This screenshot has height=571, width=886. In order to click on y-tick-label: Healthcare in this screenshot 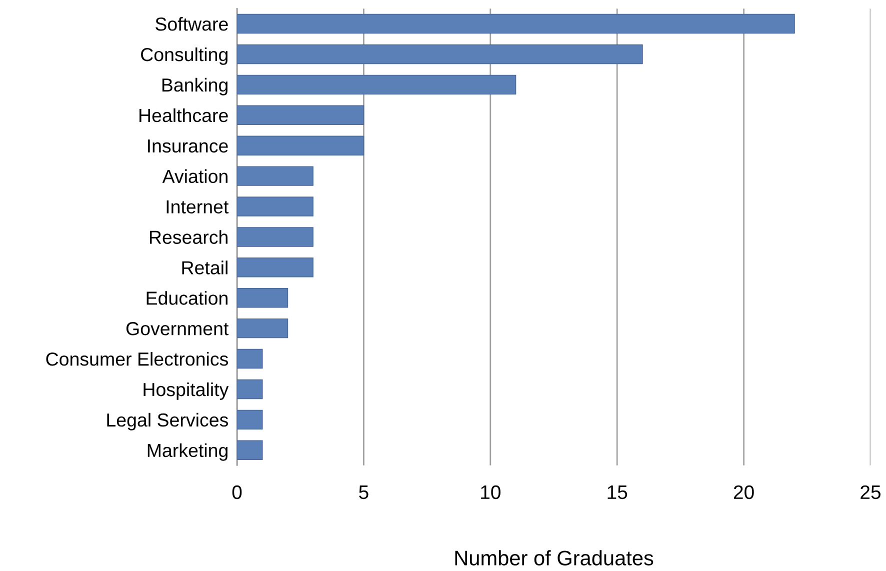, I will do `click(184, 115)`.